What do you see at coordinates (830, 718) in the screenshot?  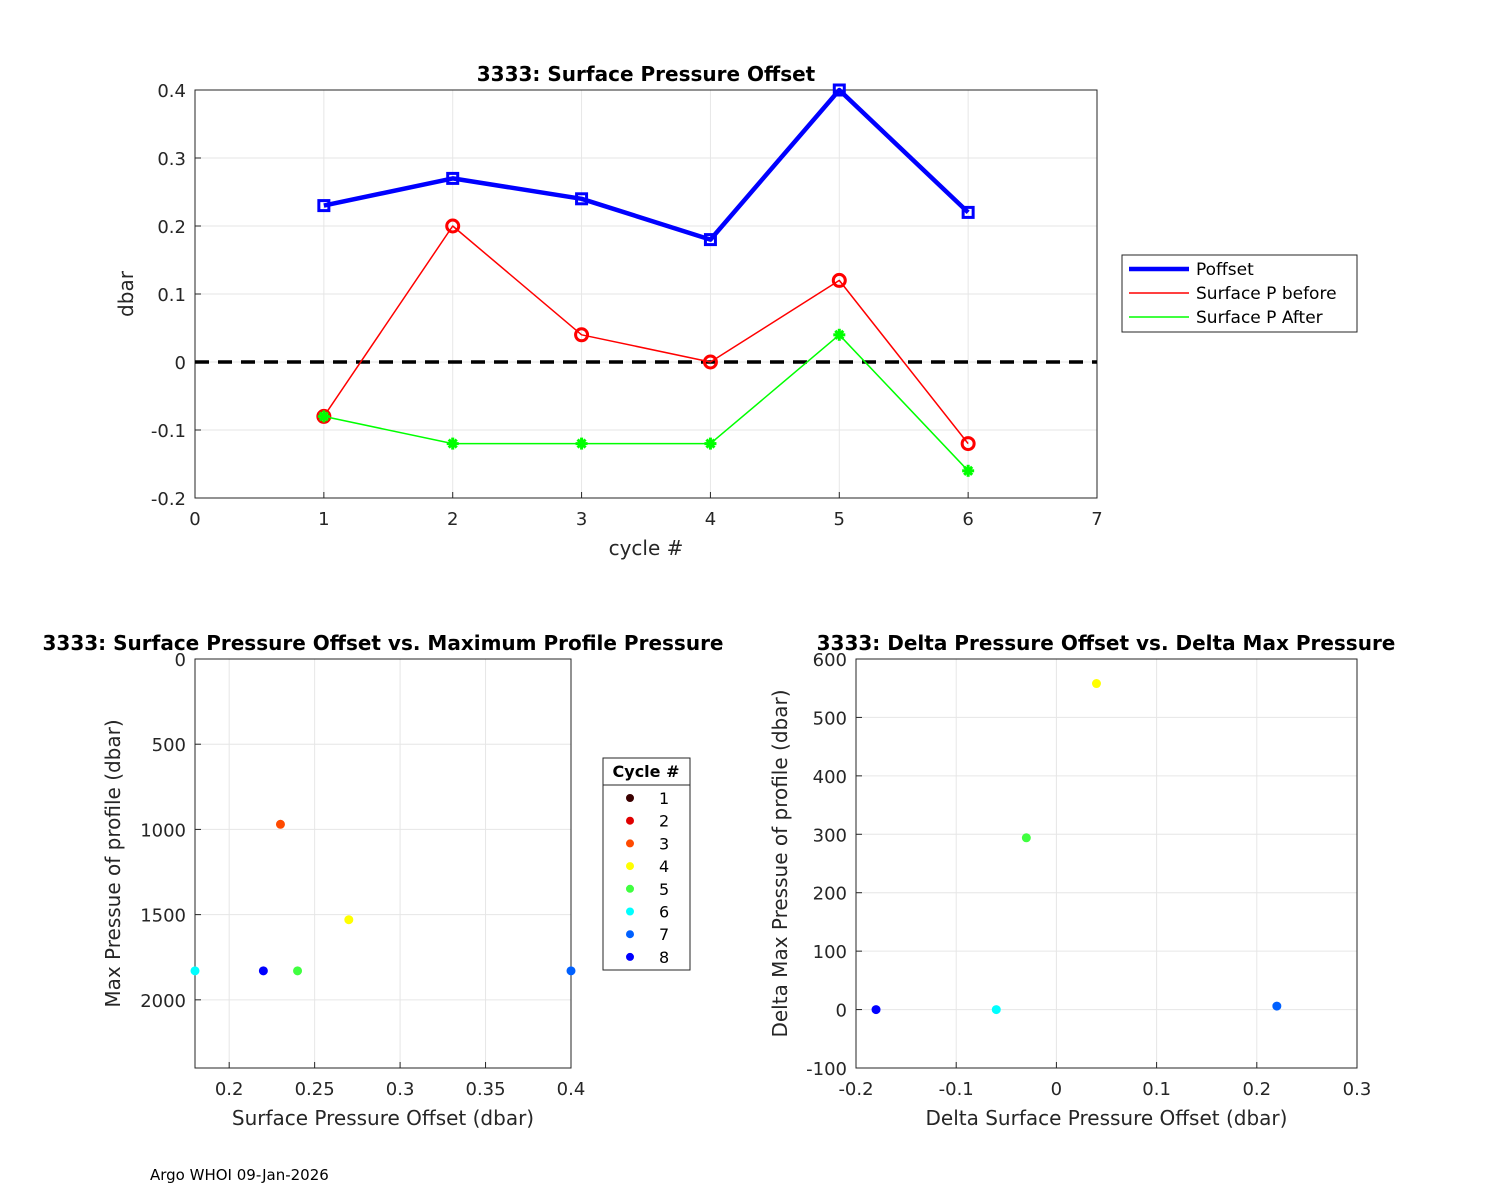 I see `y-tick-label: 500` at bounding box center [830, 718].